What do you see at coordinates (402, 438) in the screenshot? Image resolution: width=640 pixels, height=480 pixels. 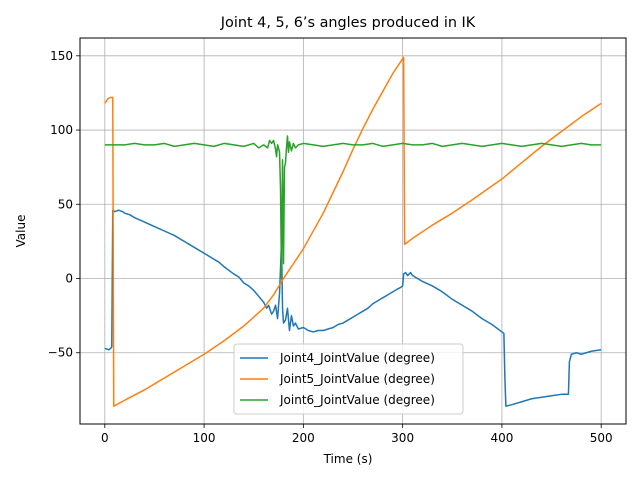 I see `x-tick-label: 300` at bounding box center [402, 438].